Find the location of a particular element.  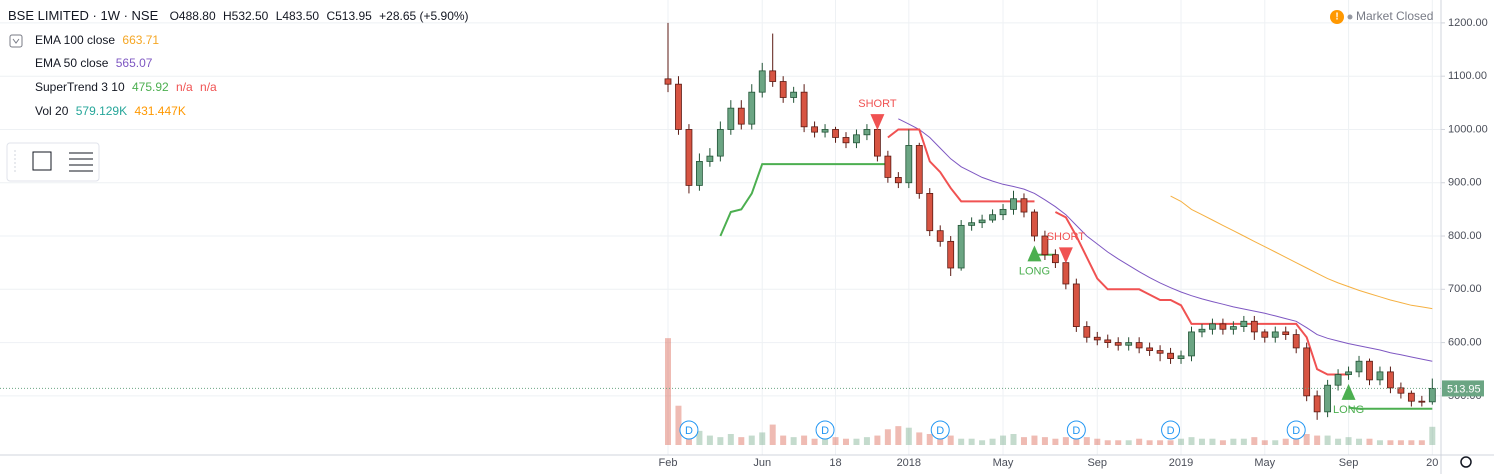

legend-name: EMA 50 close is located at coordinates (72, 63).